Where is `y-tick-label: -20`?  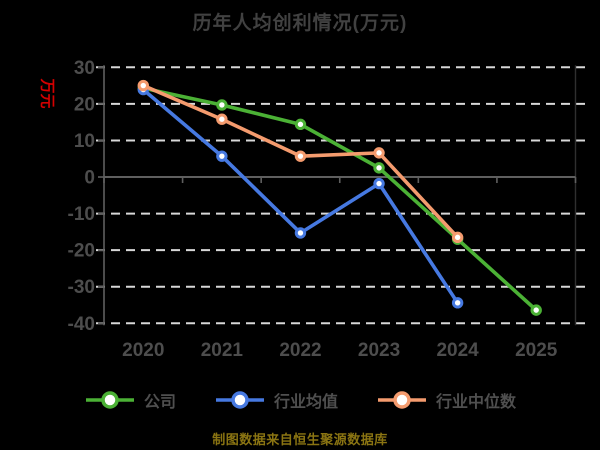 y-tick-label: -20 is located at coordinates (81, 251).